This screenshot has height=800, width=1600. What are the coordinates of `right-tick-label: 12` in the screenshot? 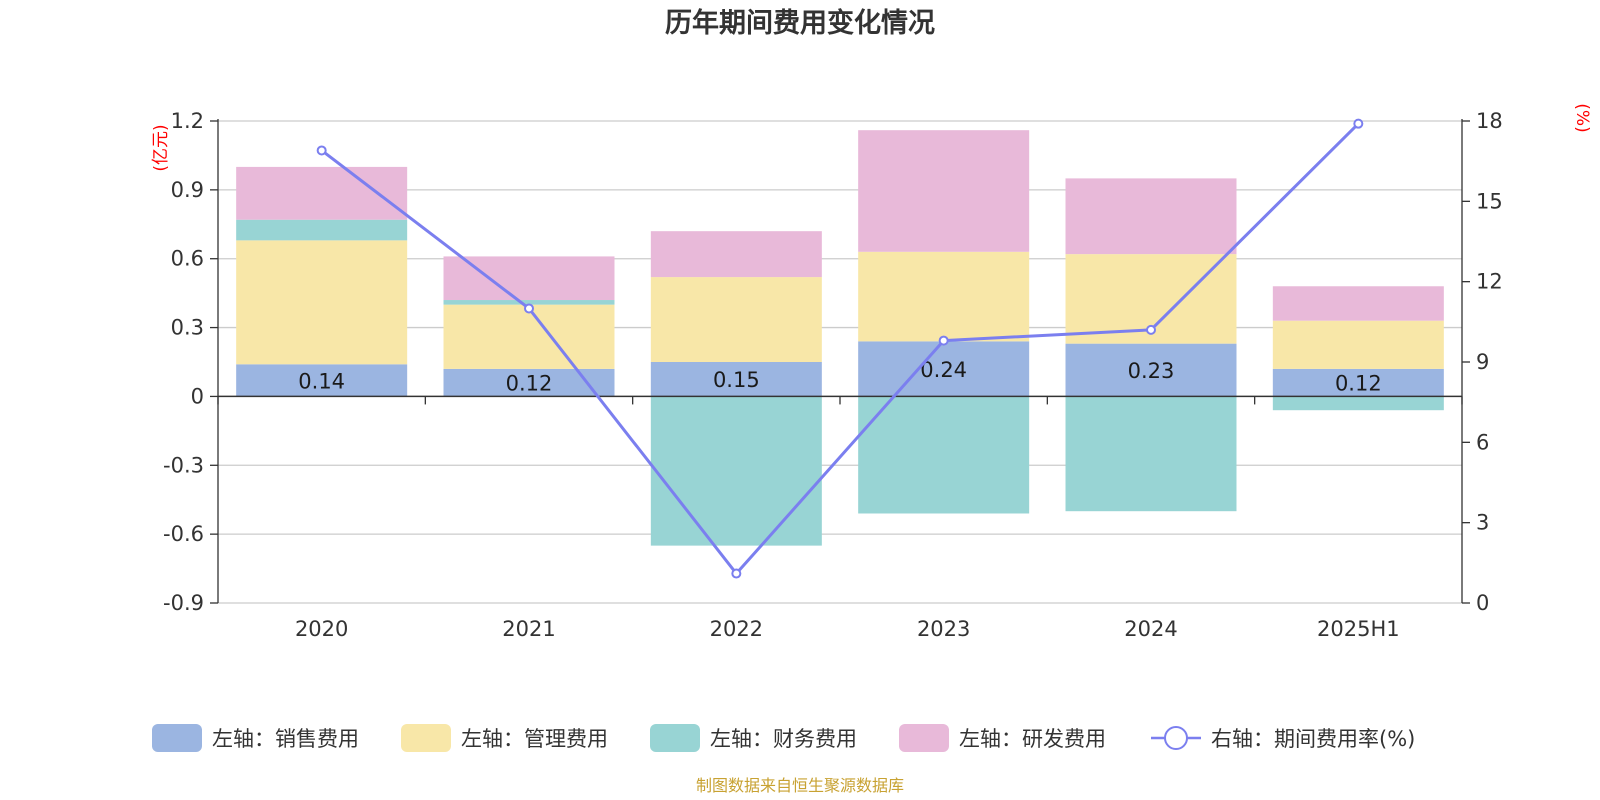 It's located at (1489, 282).